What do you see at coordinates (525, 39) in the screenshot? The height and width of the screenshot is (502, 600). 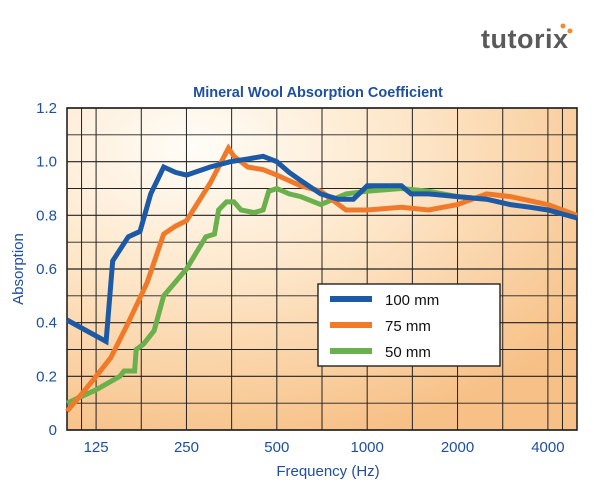 I see `logo-text: tutorix` at bounding box center [525, 39].